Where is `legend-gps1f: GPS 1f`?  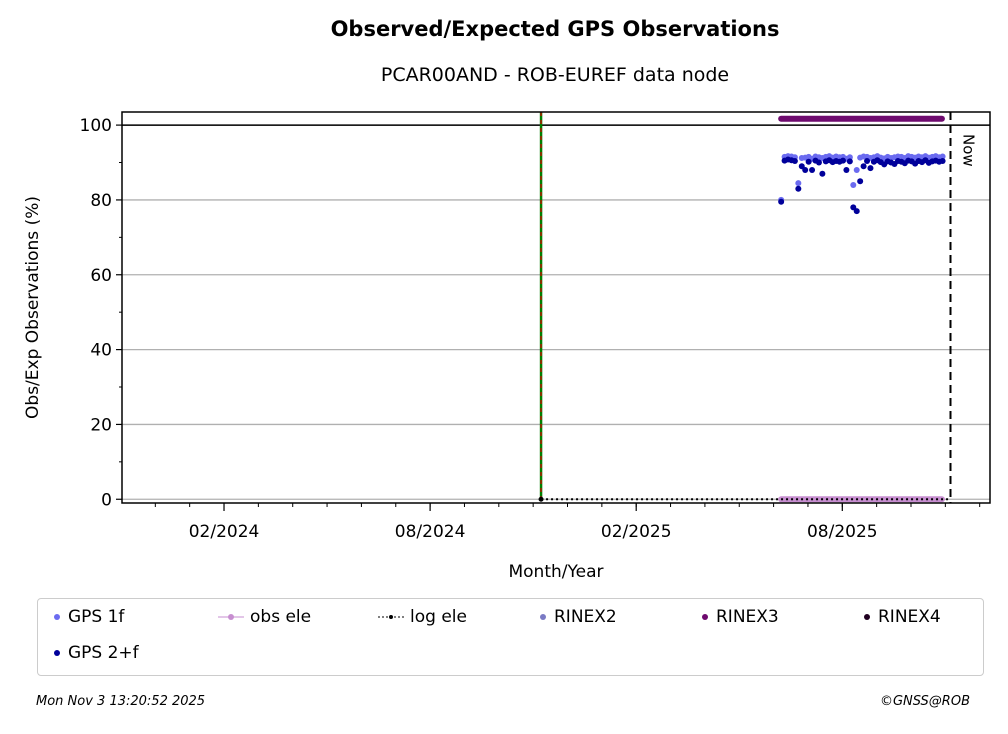
legend-gps1f: GPS 1f is located at coordinates (88, 617).